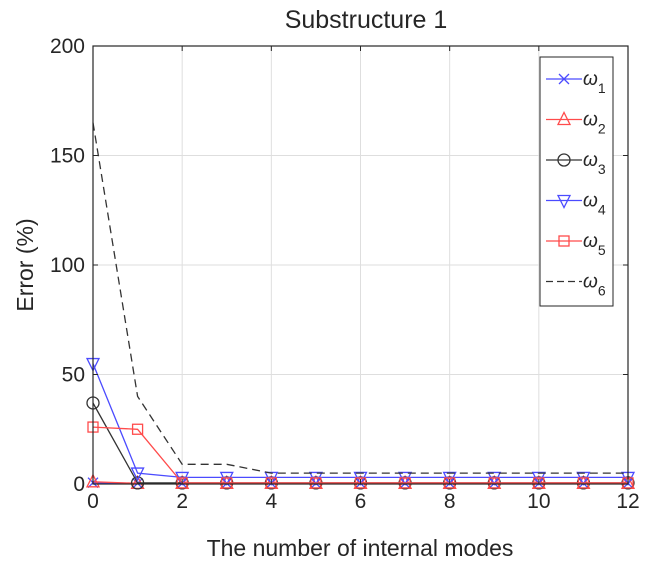 Image resolution: width=646 pixels, height=564 pixels. I want to click on x-tick-label: 2, so click(182, 501).